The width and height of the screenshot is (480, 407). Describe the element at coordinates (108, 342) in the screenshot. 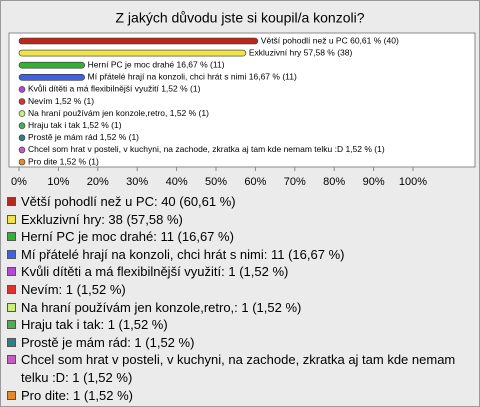

I see `legend-label: Prostě je mám rád: 1 (1,52 %)` at that location.